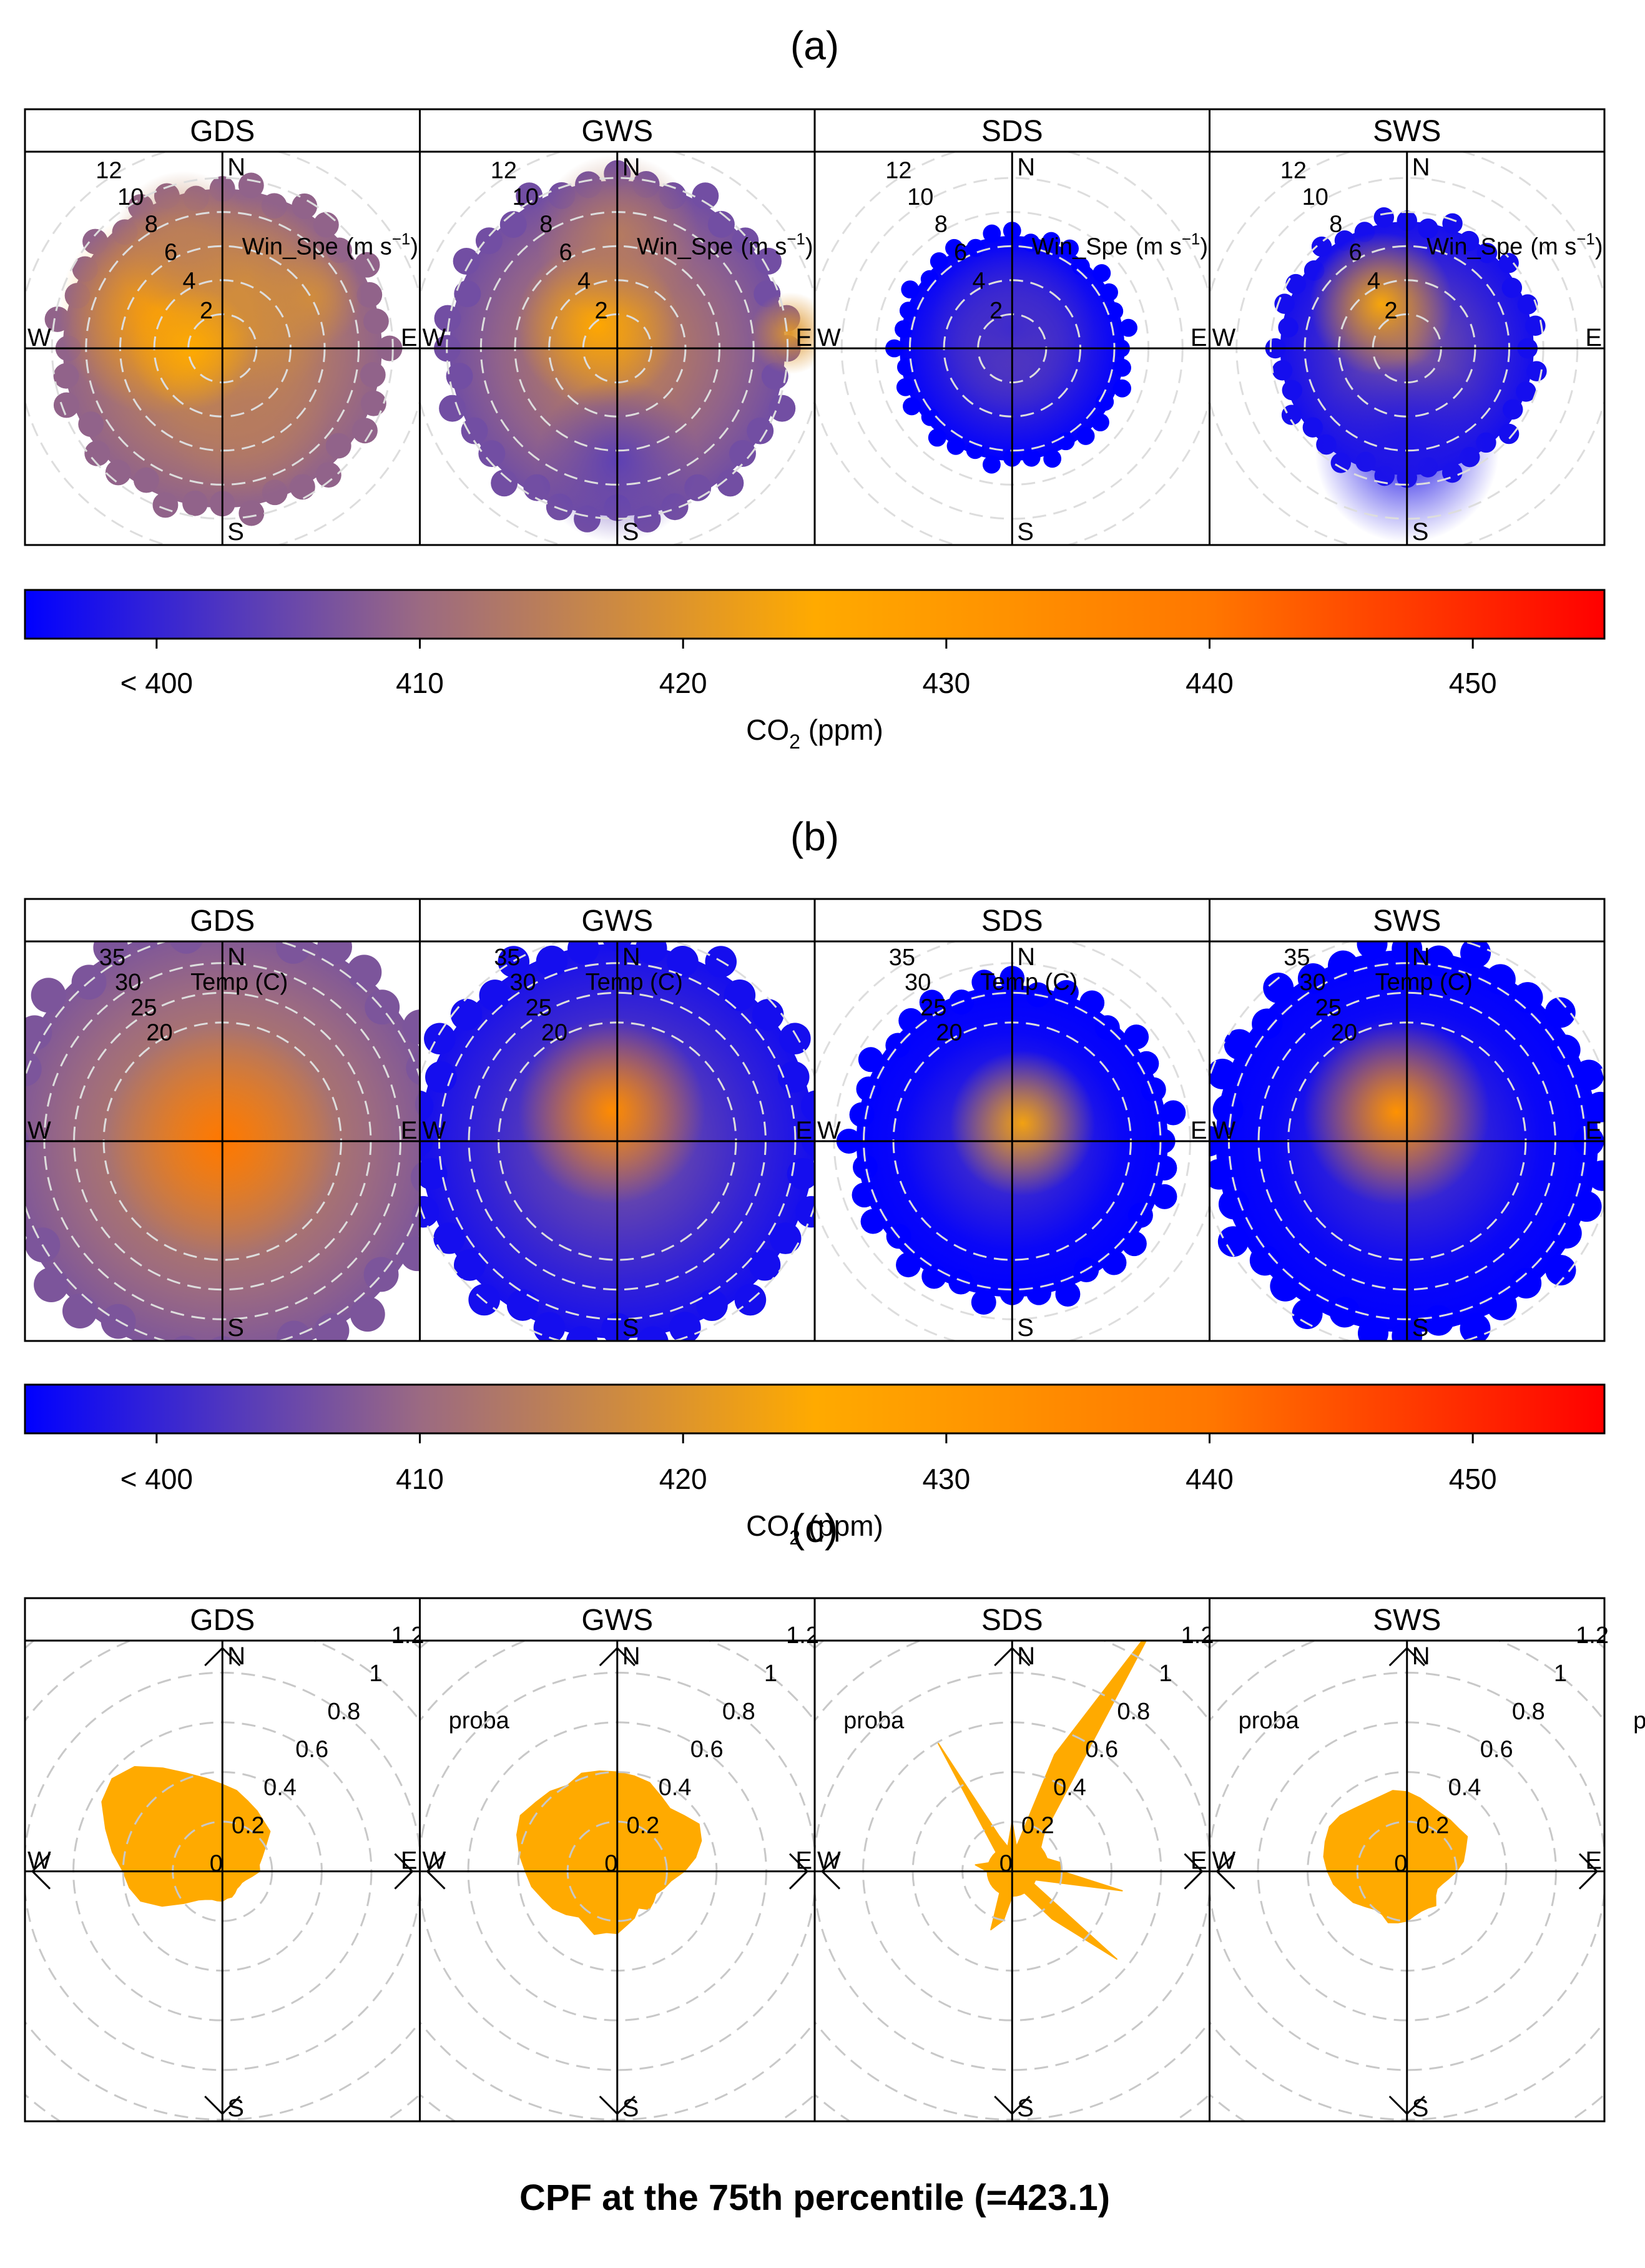  Describe the element at coordinates (369, 246) in the screenshot. I see `variable-unit: (m s` at that location.